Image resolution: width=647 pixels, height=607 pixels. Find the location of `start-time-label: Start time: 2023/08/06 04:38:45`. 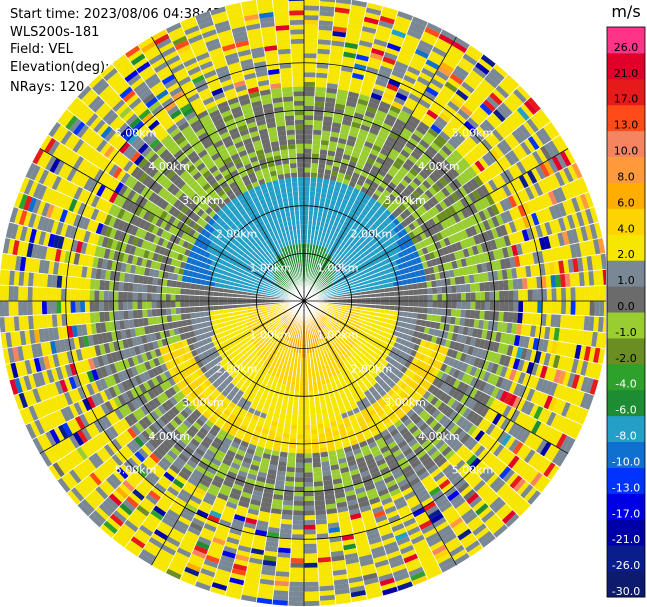

start-time-label: Start time: 2023/08/06 04:38:45 is located at coordinates (116, 14).